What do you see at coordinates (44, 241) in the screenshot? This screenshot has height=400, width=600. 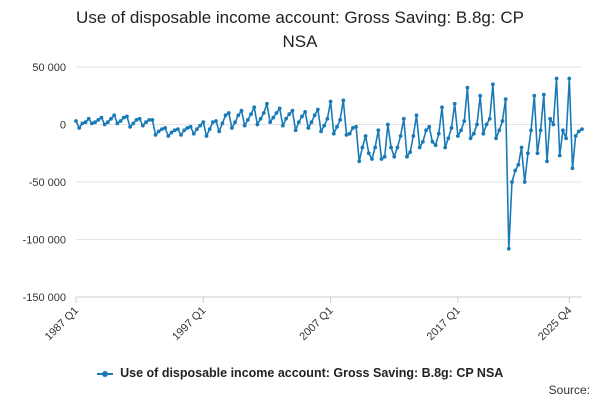 I see `y-tick-label: -100 000` at bounding box center [44, 241].